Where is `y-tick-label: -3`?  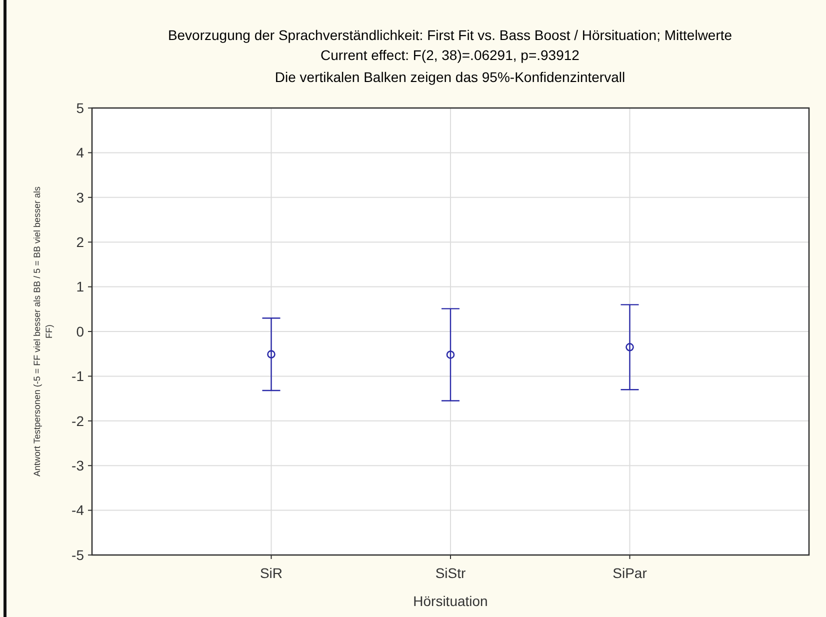
y-tick-label: -3 is located at coordinates (78, 466).